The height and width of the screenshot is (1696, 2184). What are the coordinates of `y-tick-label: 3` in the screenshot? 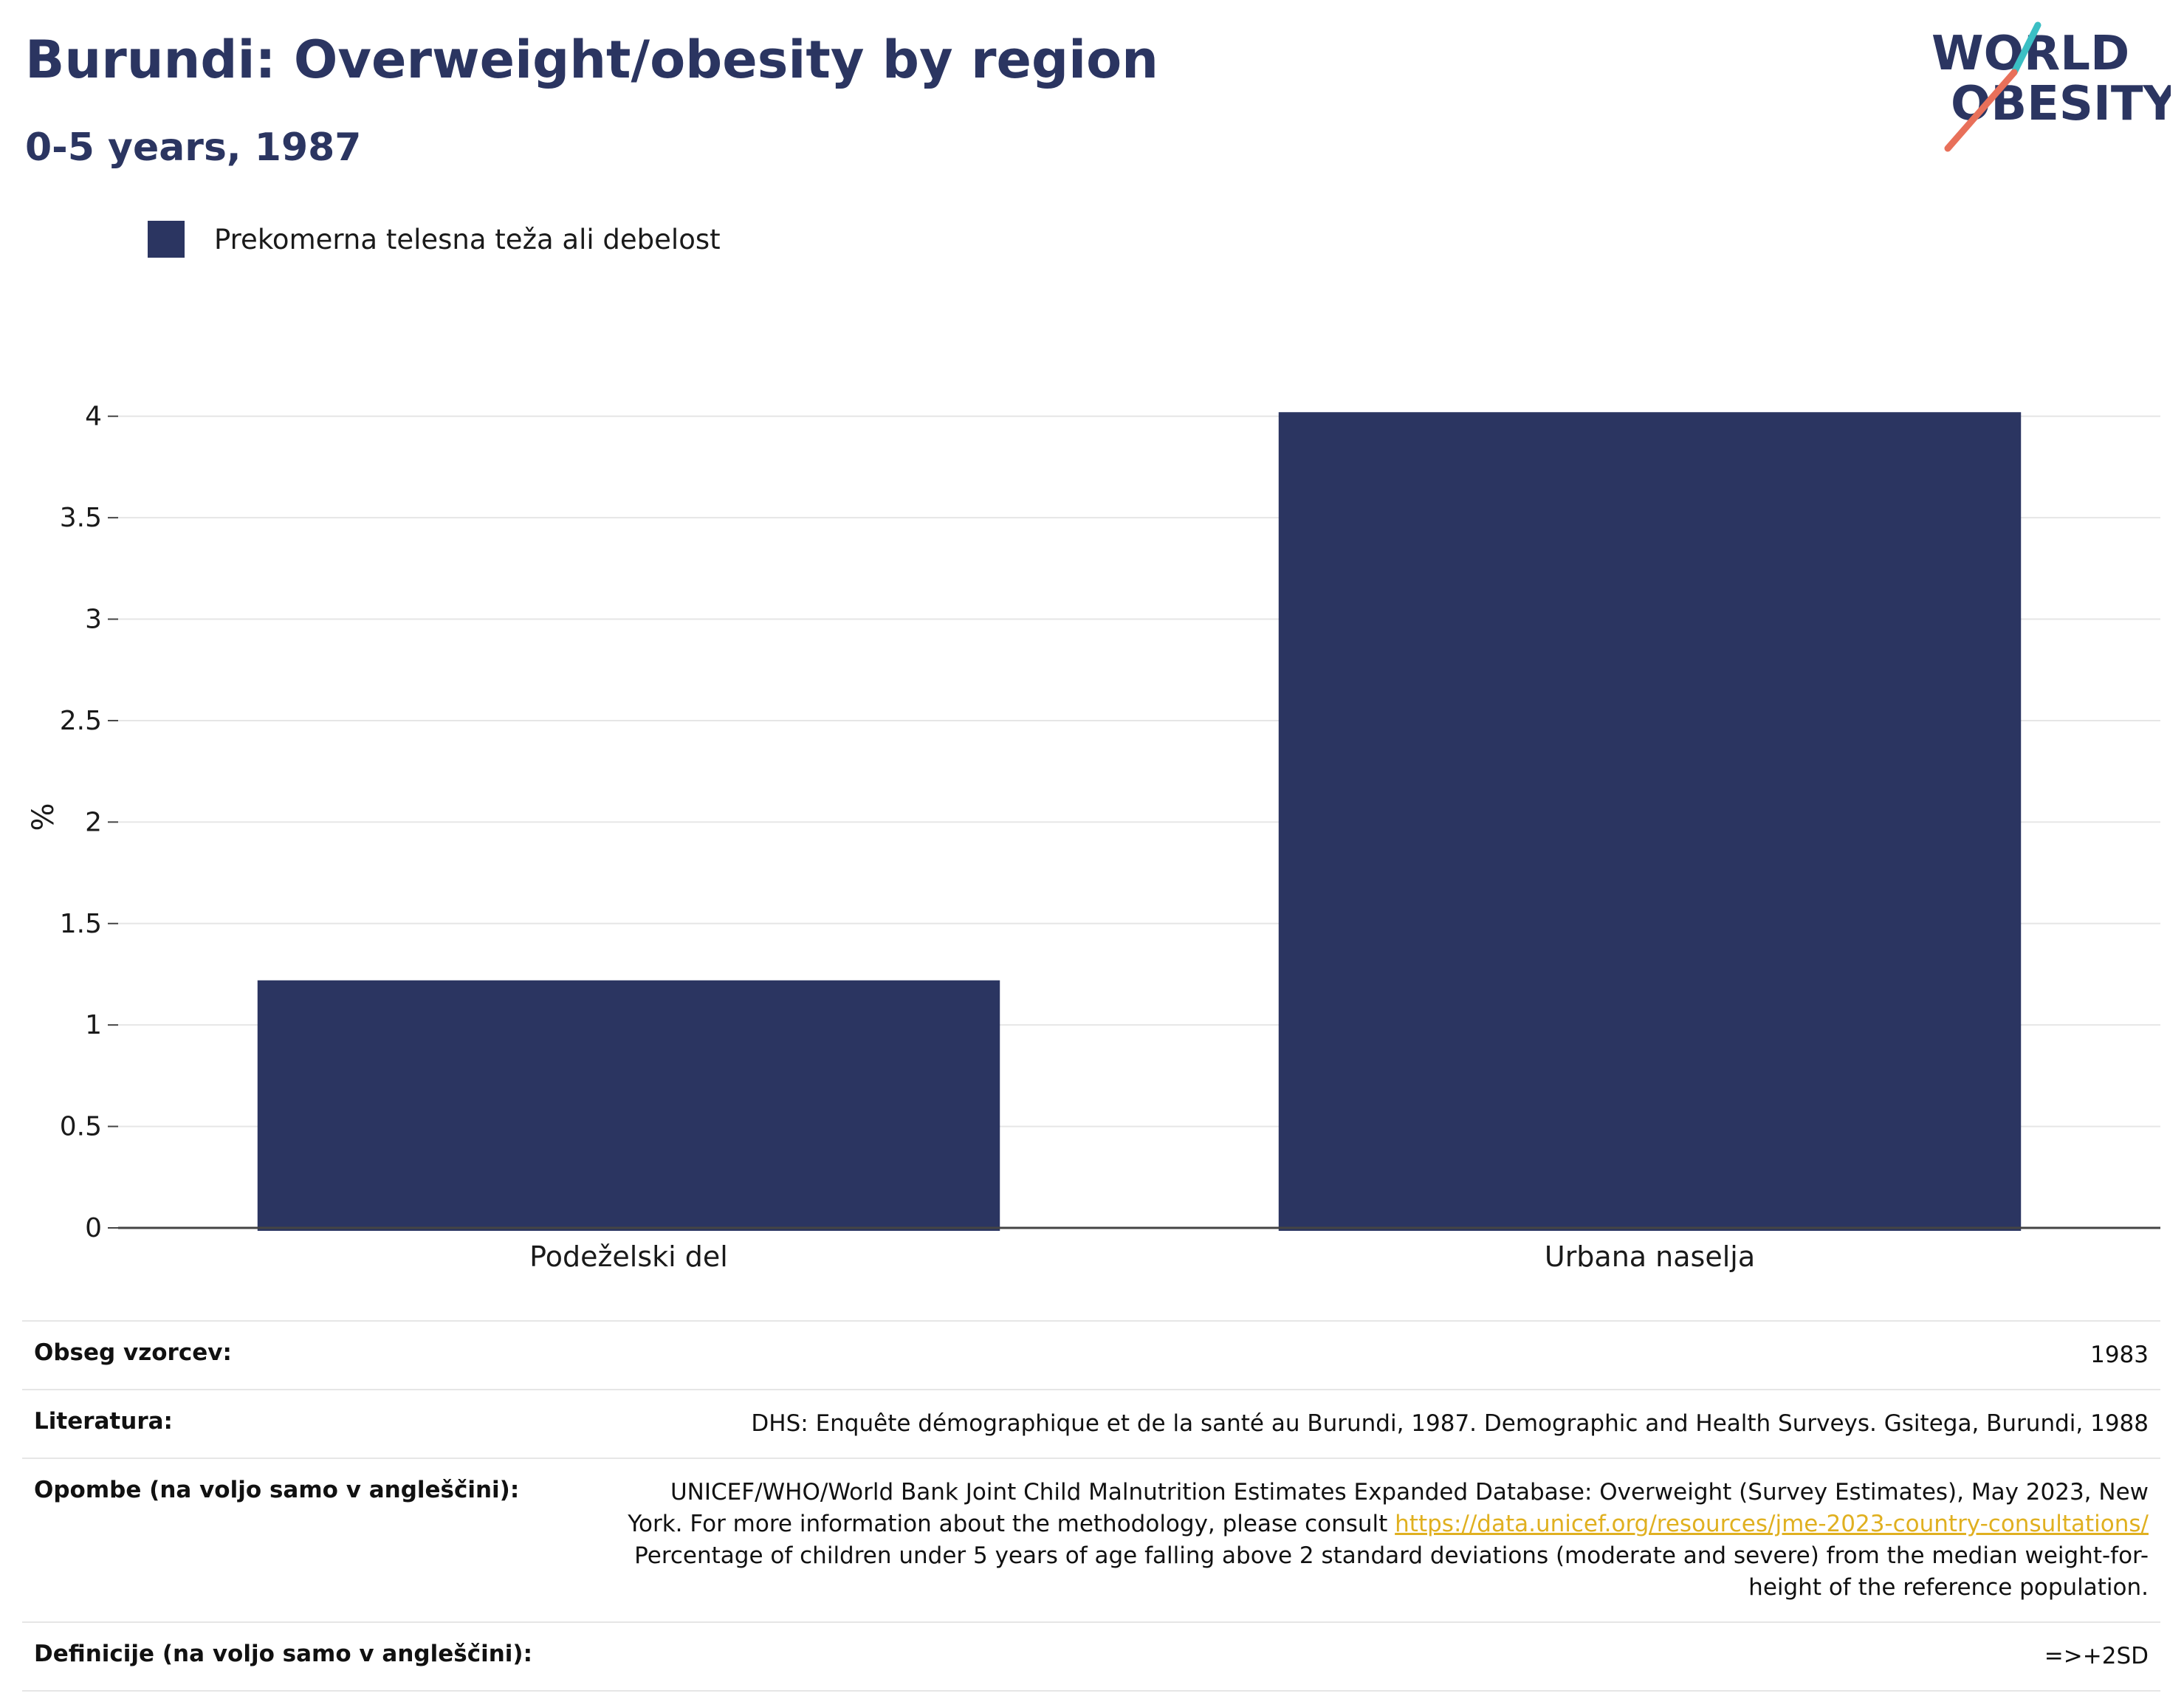 It's located at (94, 620).